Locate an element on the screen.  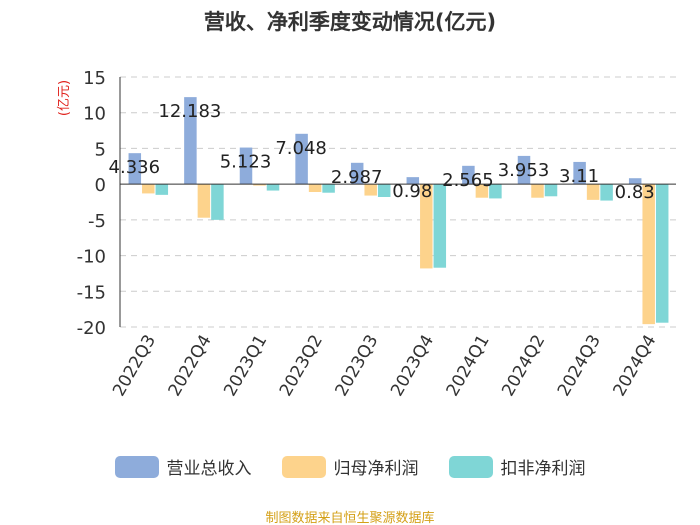
data-label: 12.183 is located at coordinates (189, 111).